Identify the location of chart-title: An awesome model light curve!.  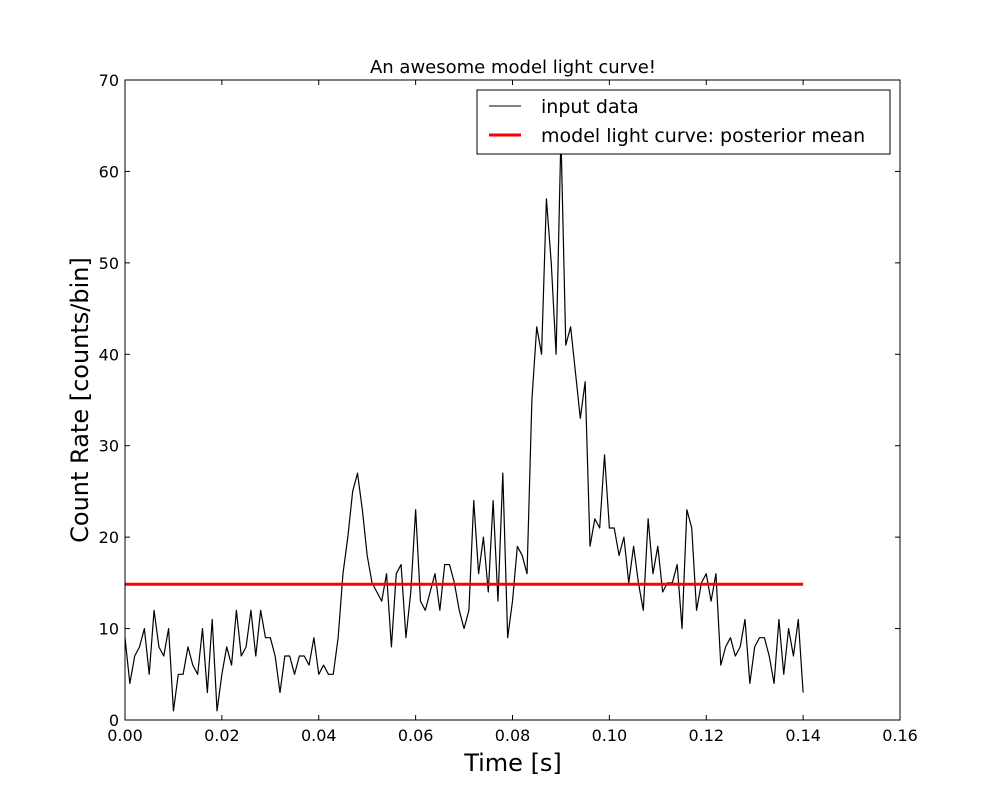
(513, 67).